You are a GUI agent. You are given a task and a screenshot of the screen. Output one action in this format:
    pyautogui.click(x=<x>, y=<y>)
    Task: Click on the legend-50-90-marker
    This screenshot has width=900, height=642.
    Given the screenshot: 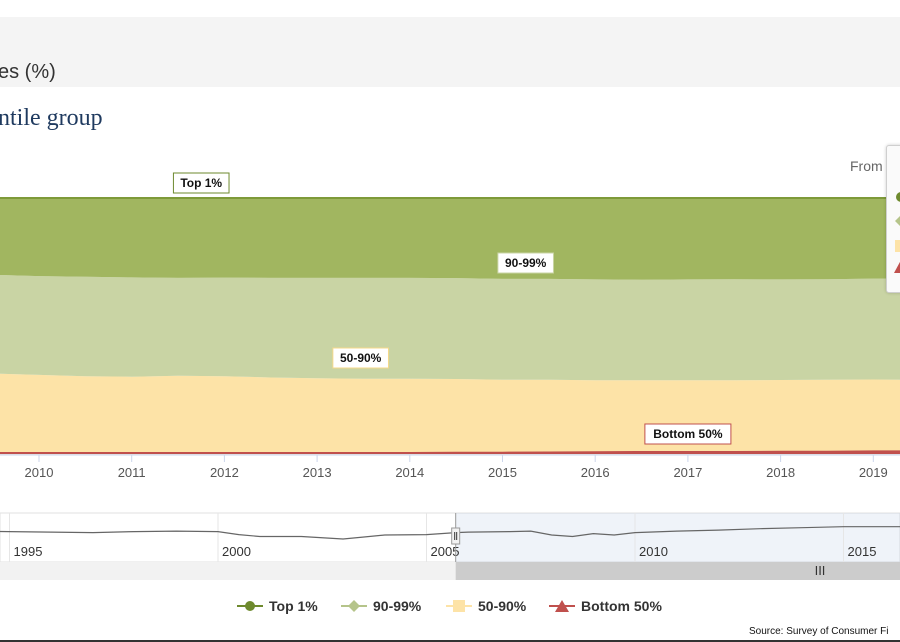 What is the action you would take?
    pyautogui.click(x=459, y=606)
    